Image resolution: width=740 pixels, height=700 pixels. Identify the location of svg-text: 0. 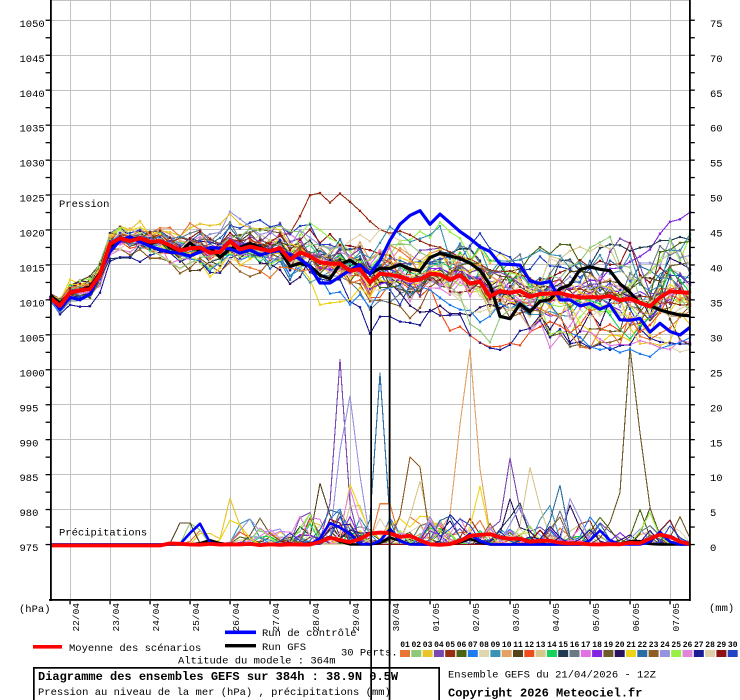
(713, 549).